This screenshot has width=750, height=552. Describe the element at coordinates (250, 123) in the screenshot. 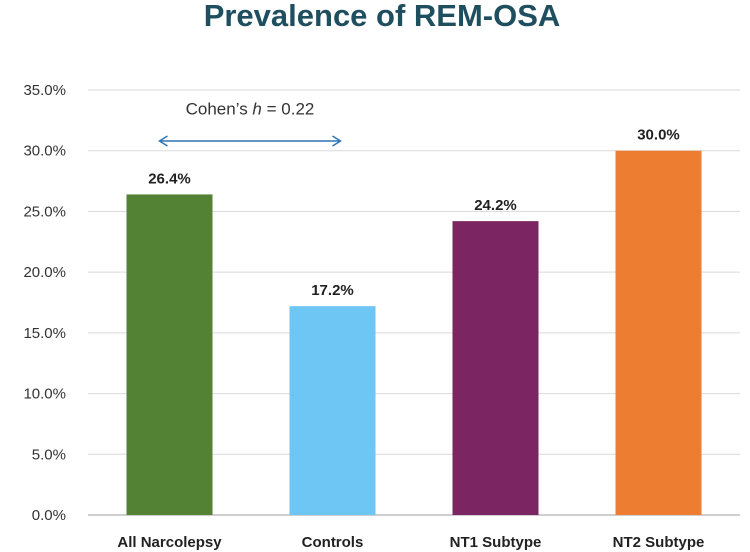

I see `effect-size-annotation: Cohen’s h = 0.22` at that location.